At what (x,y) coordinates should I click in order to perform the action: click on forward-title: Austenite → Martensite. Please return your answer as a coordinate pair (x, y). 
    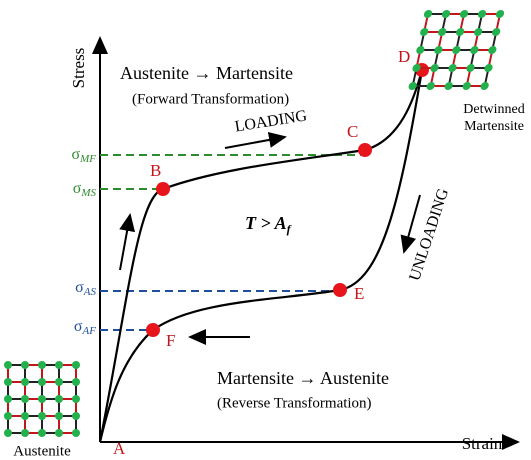
    Looking at the image, I should click on (206, 73).